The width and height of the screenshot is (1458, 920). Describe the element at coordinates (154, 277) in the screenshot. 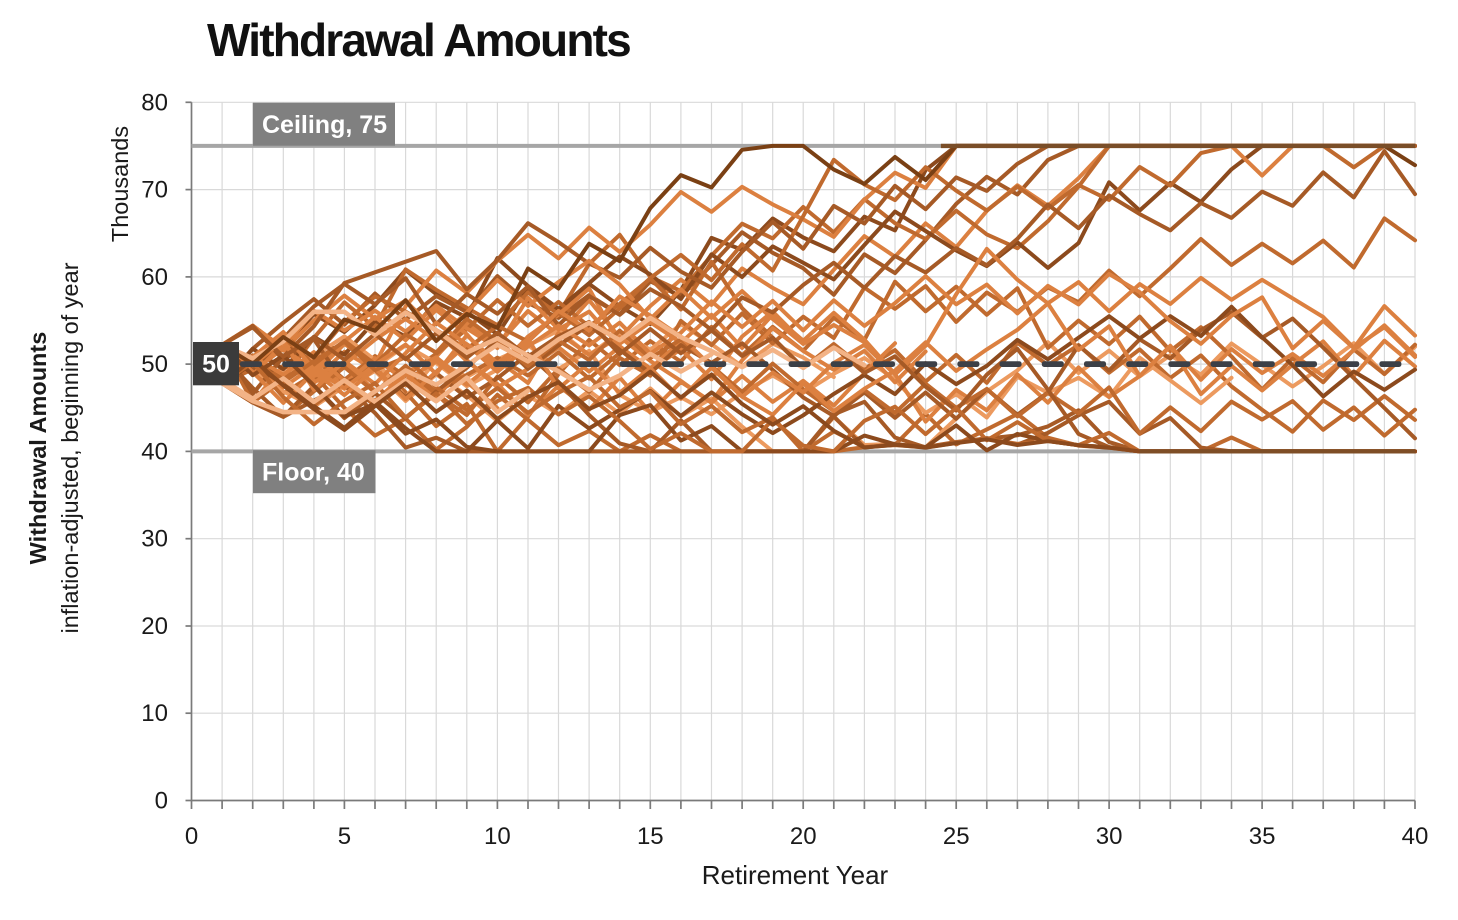

I see `svg-text: 60` at that location.